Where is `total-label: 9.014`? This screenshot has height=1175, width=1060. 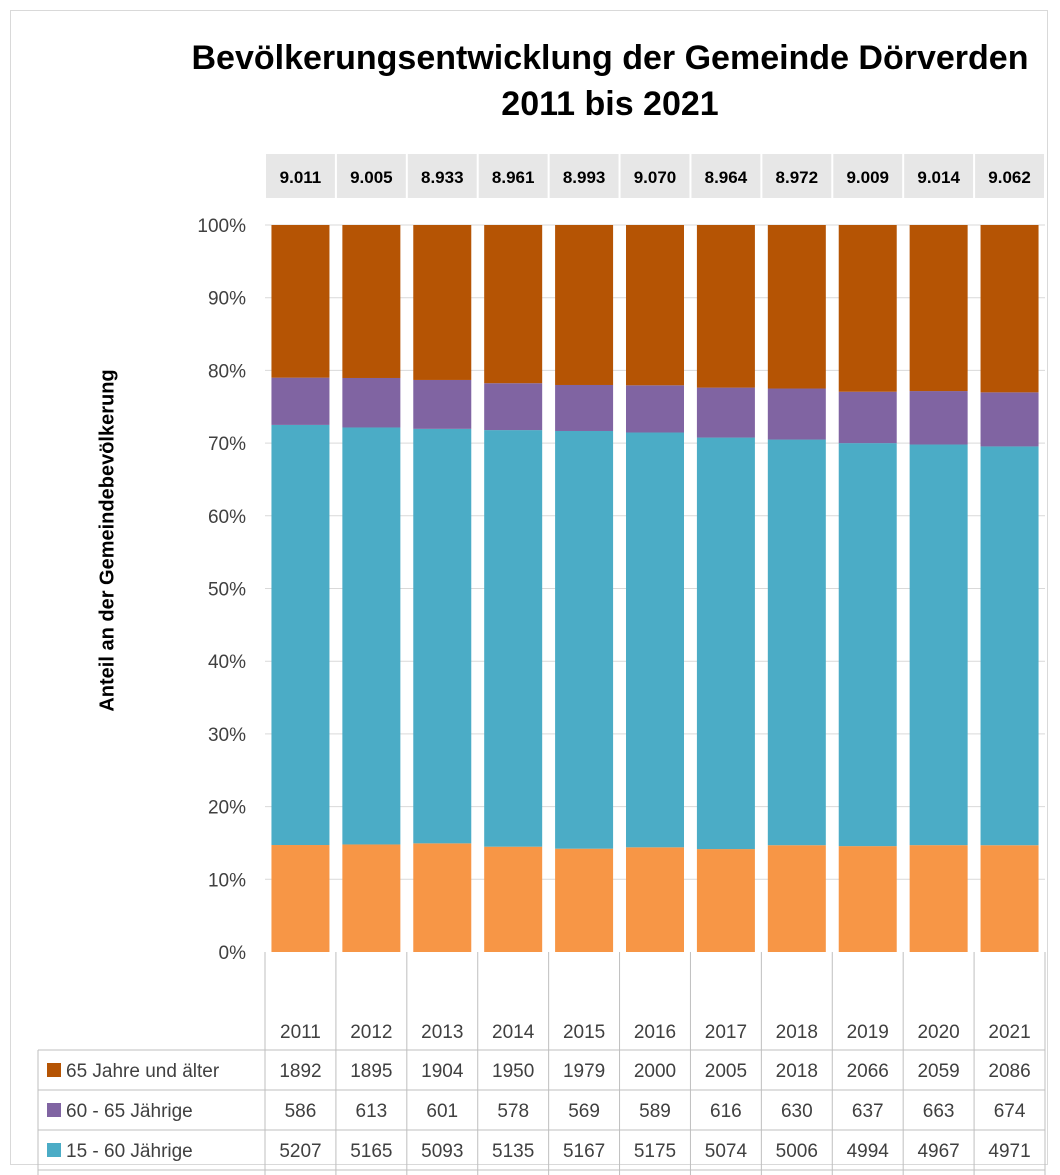 total-label: 9.014 is located at coordinates (938, 177).